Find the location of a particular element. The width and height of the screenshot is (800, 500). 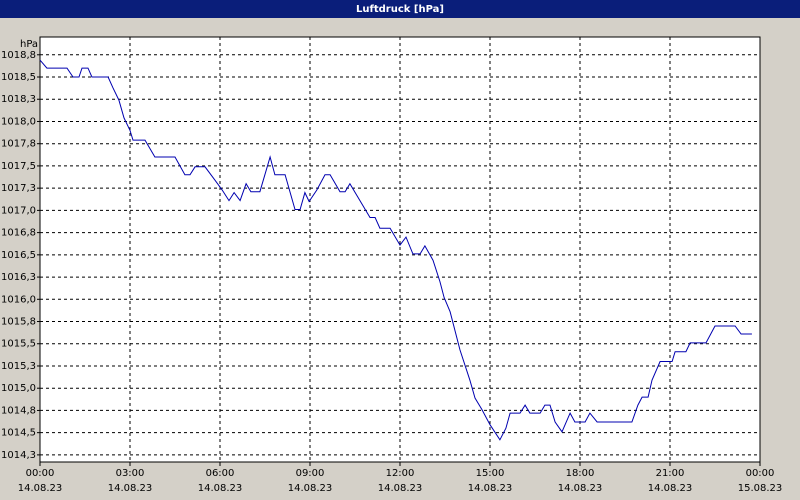

y-tick-label: 1014,8 is located at coordinates (18, 410).